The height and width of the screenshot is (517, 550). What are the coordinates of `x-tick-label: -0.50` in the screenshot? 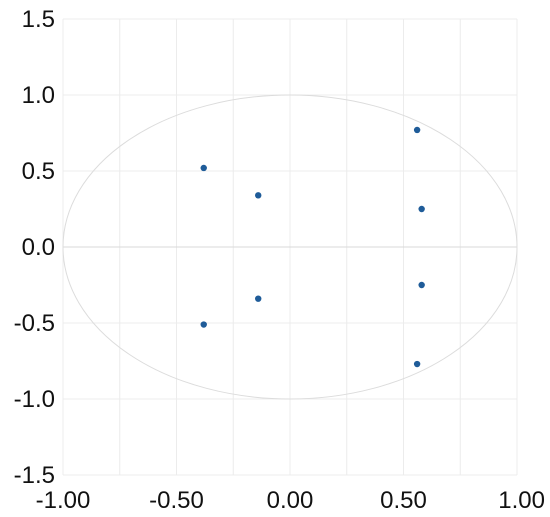 It's located at (176, 500).